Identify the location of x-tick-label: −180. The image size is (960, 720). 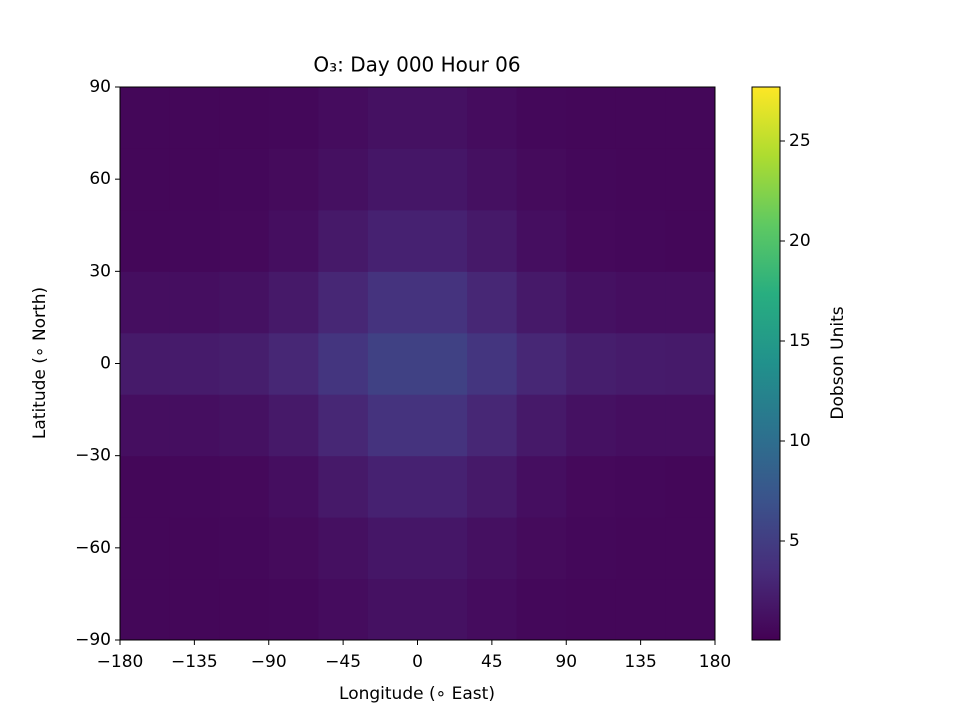
(120, 662).